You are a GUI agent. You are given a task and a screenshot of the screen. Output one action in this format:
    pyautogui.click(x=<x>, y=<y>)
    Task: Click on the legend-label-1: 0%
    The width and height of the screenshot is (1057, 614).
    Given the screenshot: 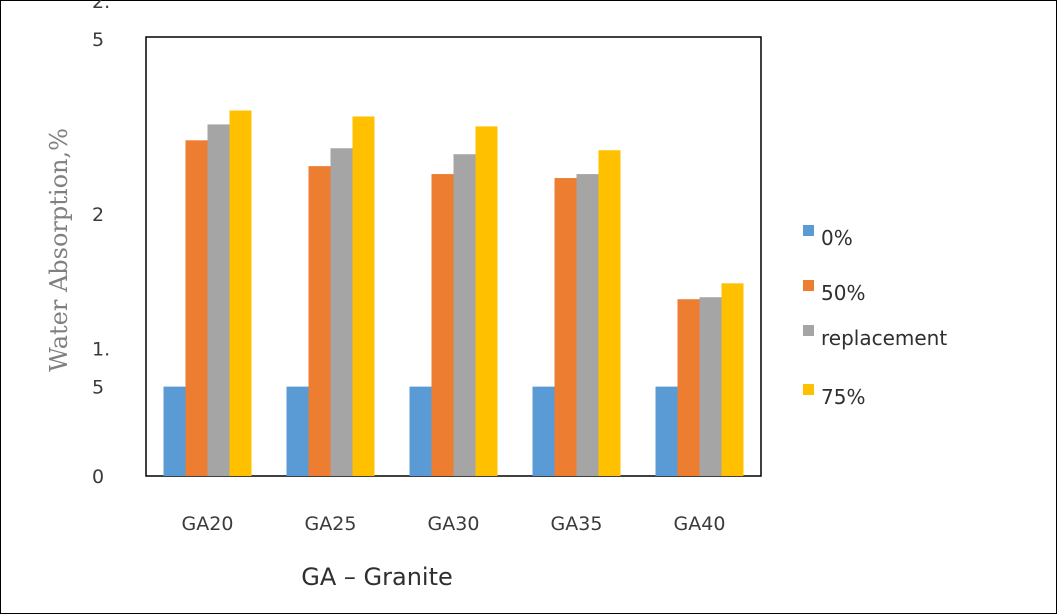 What is the action you would take?
    pyautogui.click(x=837, y=238)
    